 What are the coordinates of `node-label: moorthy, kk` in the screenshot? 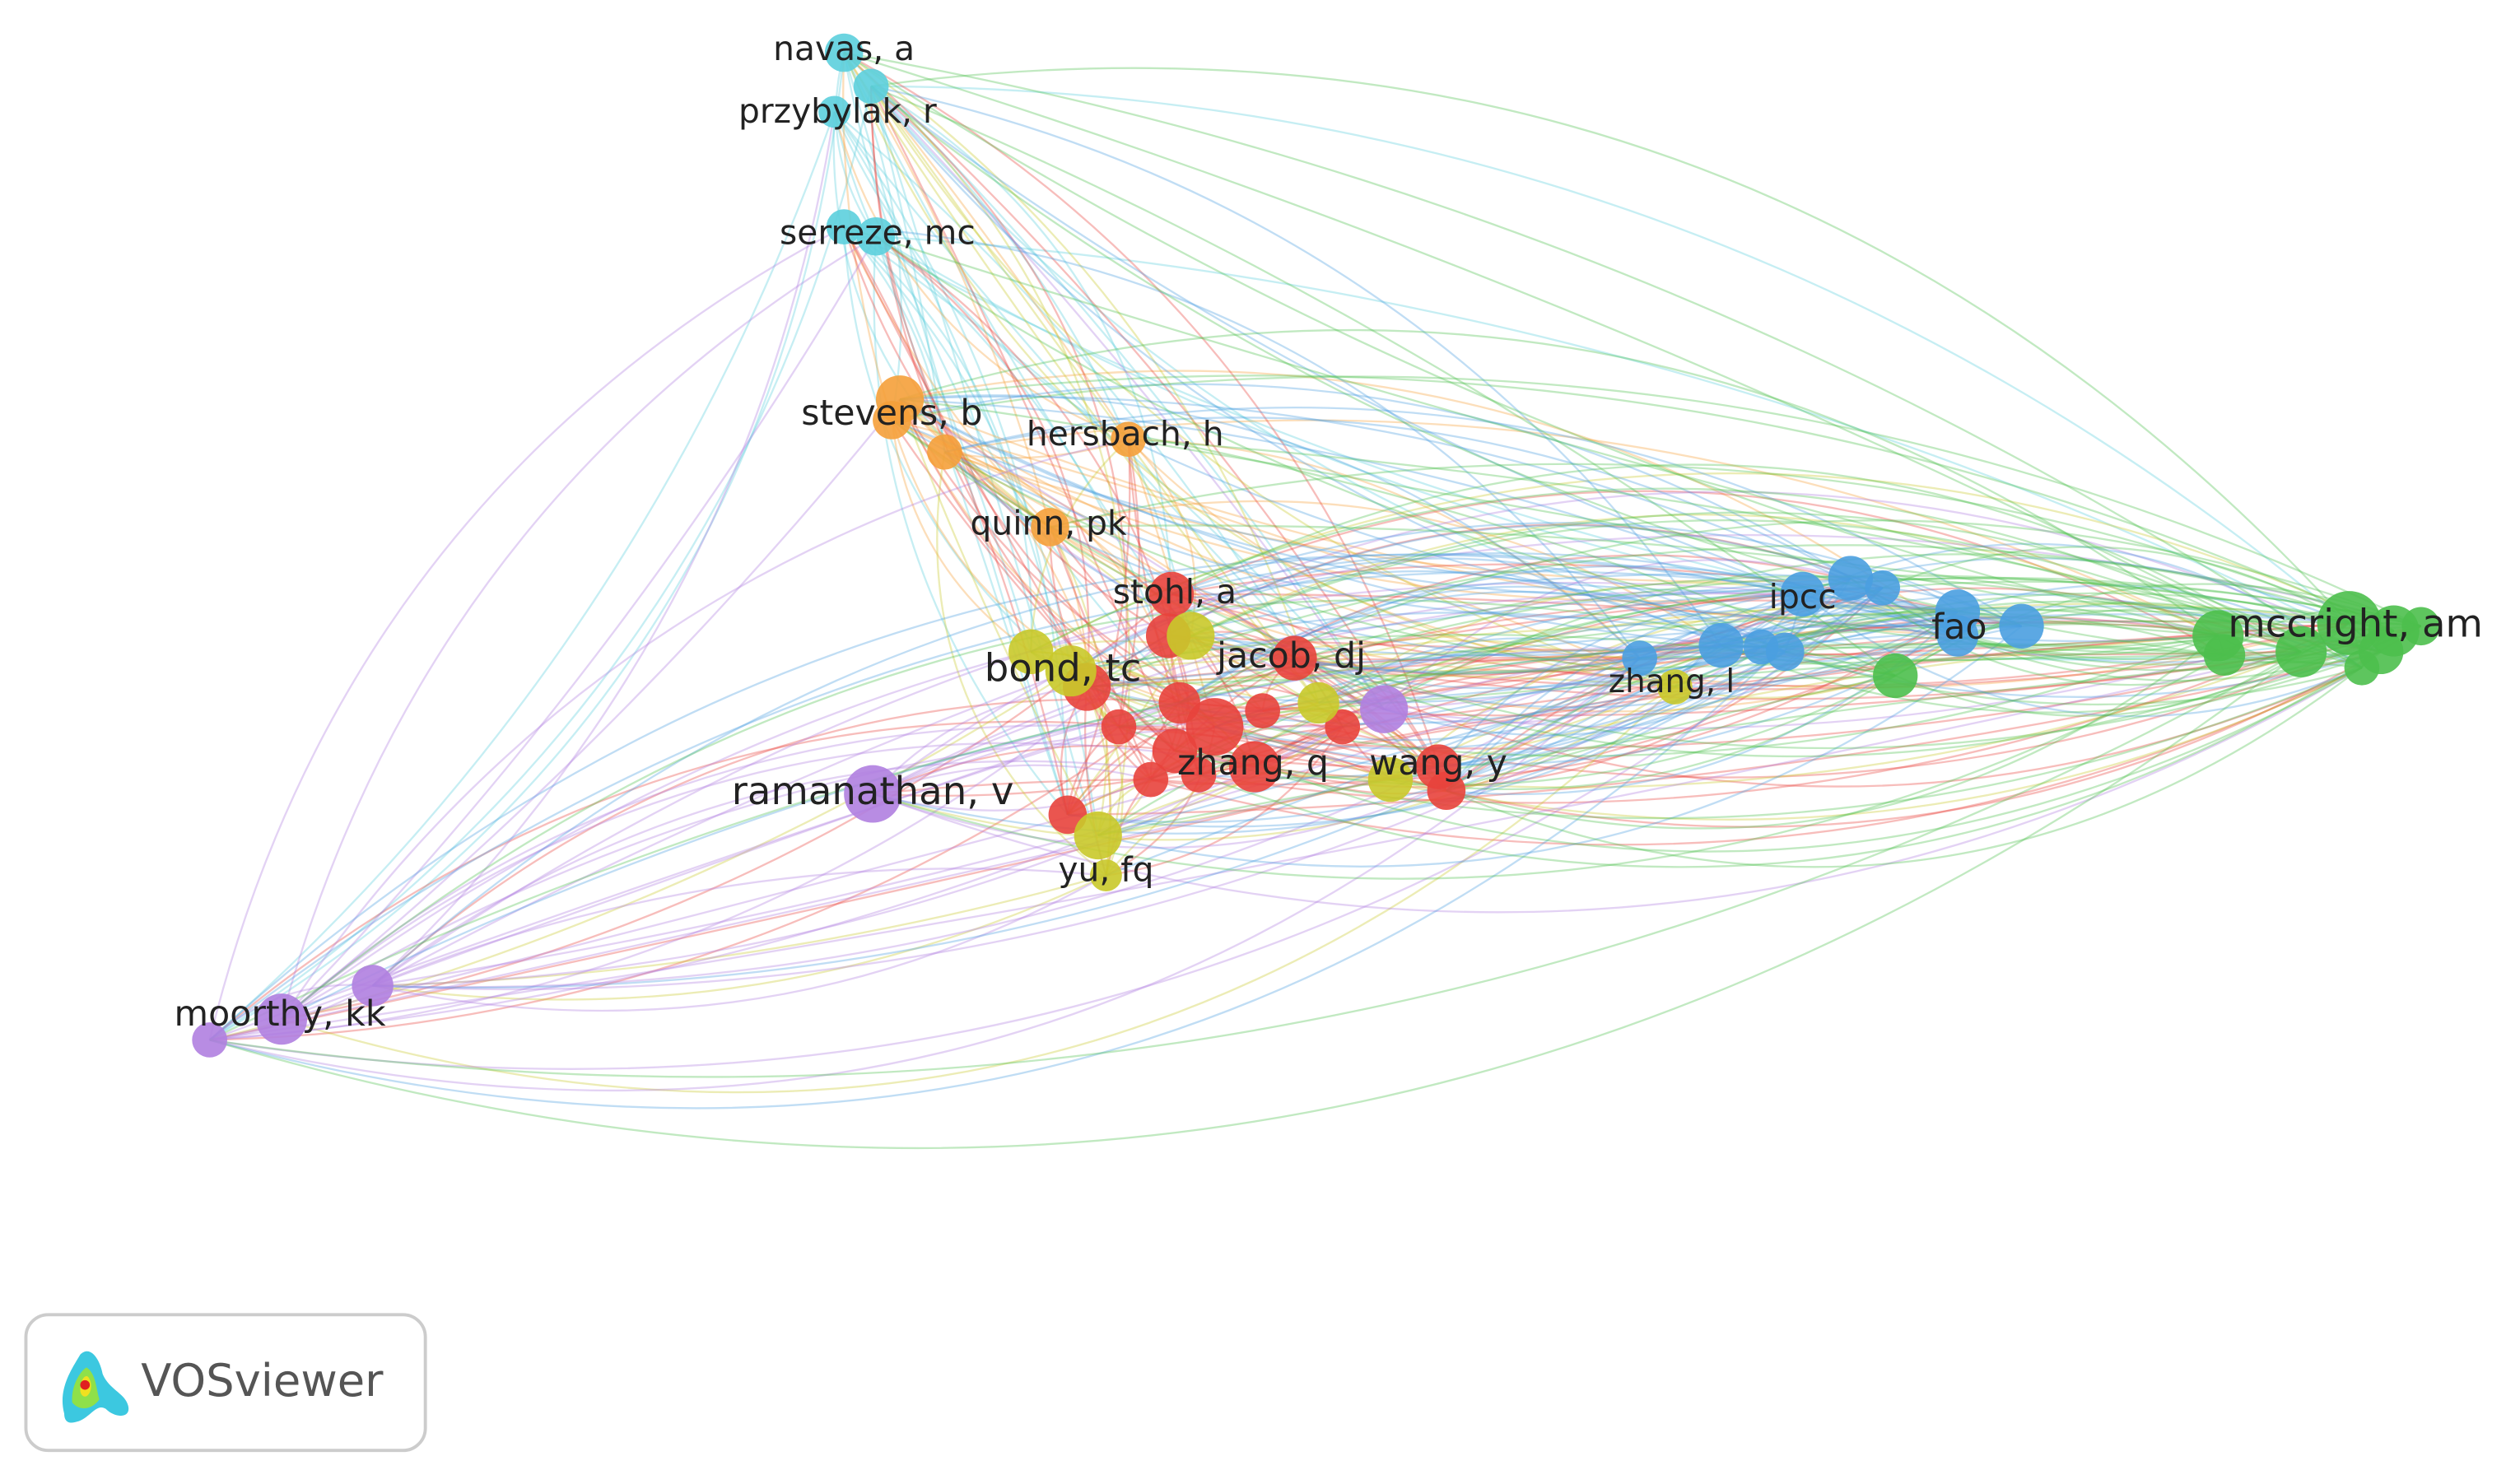 It's located at (280, 1014).